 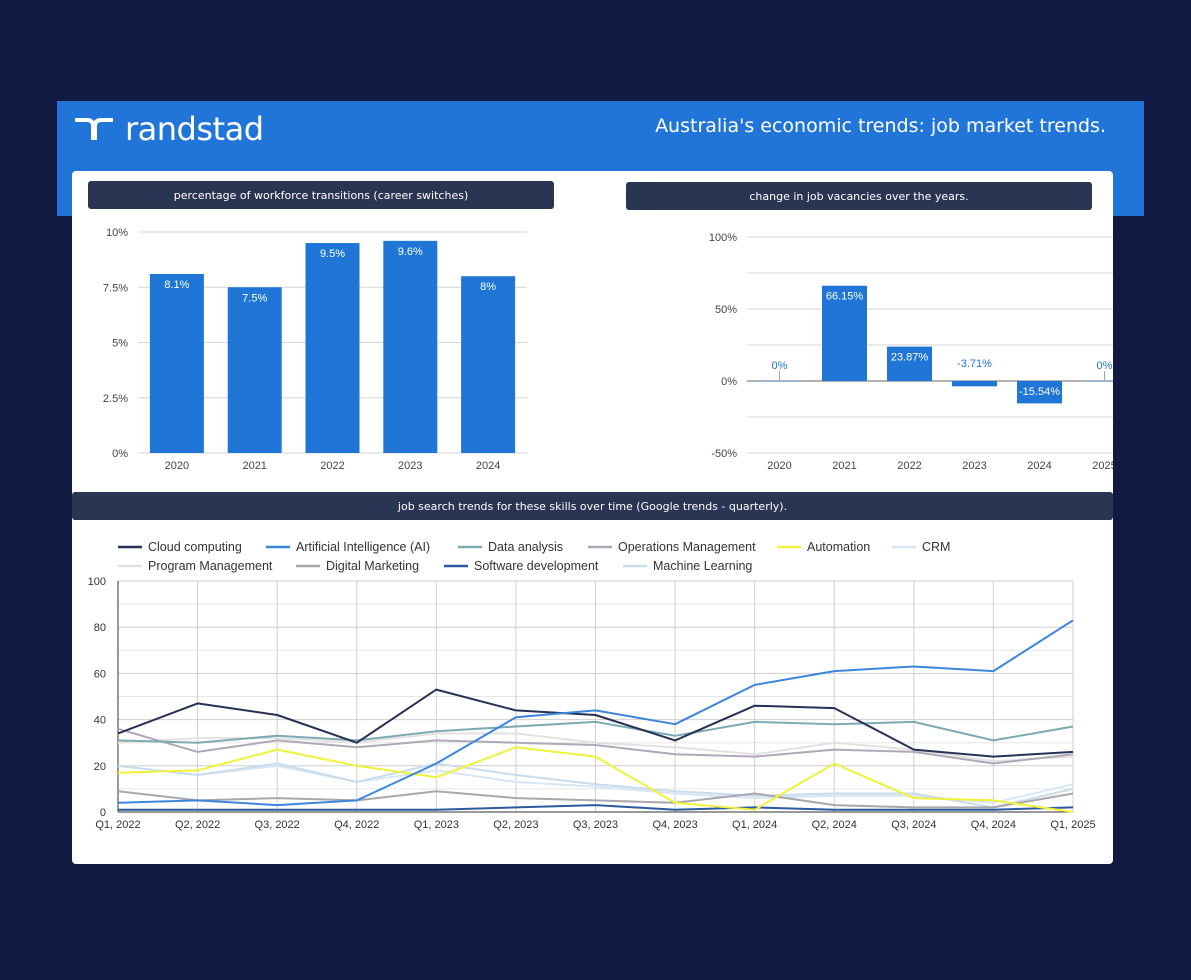 I want to click on c2-xtick-label: 2023, so click(x=974, y=466).